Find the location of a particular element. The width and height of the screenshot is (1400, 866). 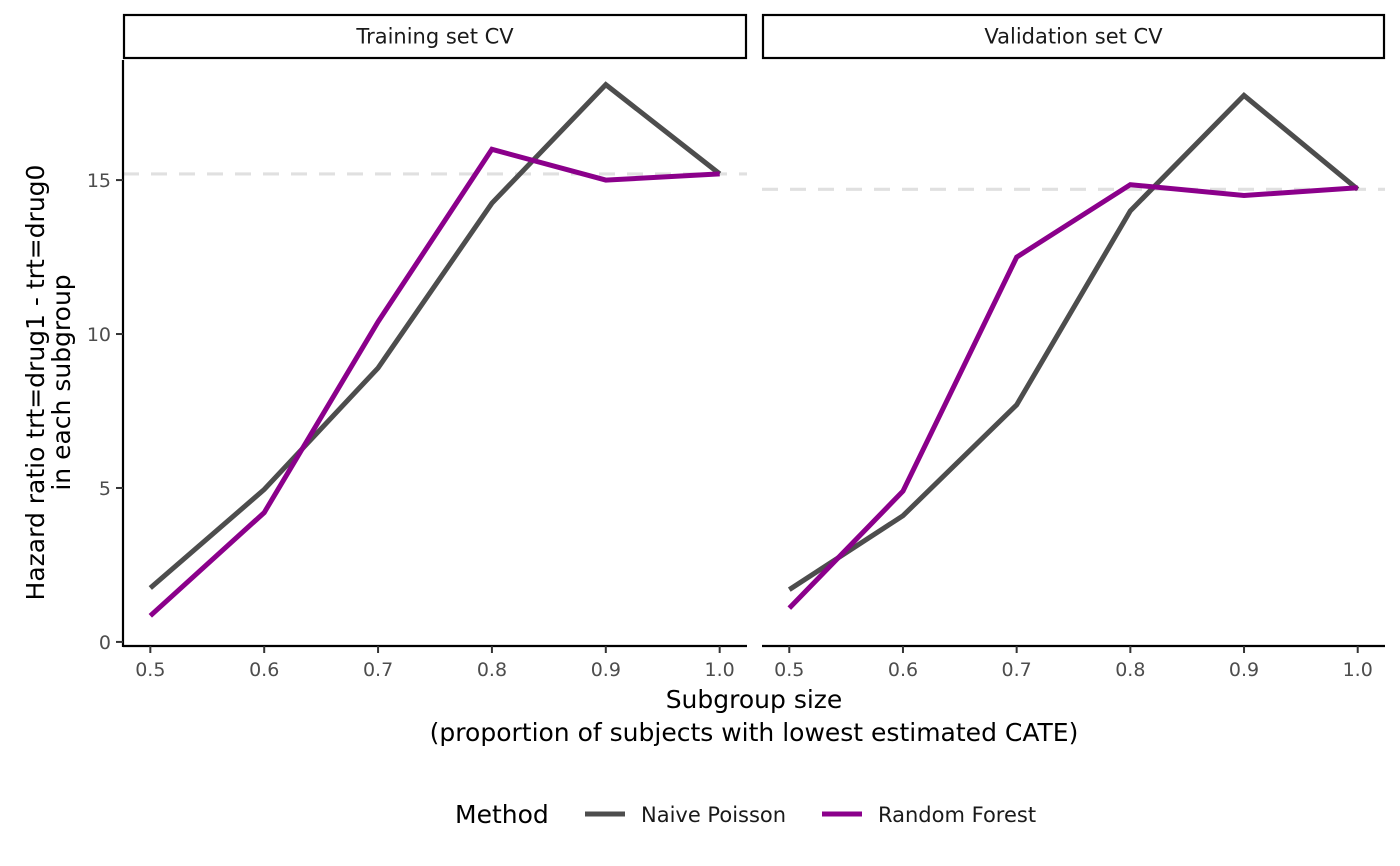

legend-title: Method is located at coordinates (502, 814).